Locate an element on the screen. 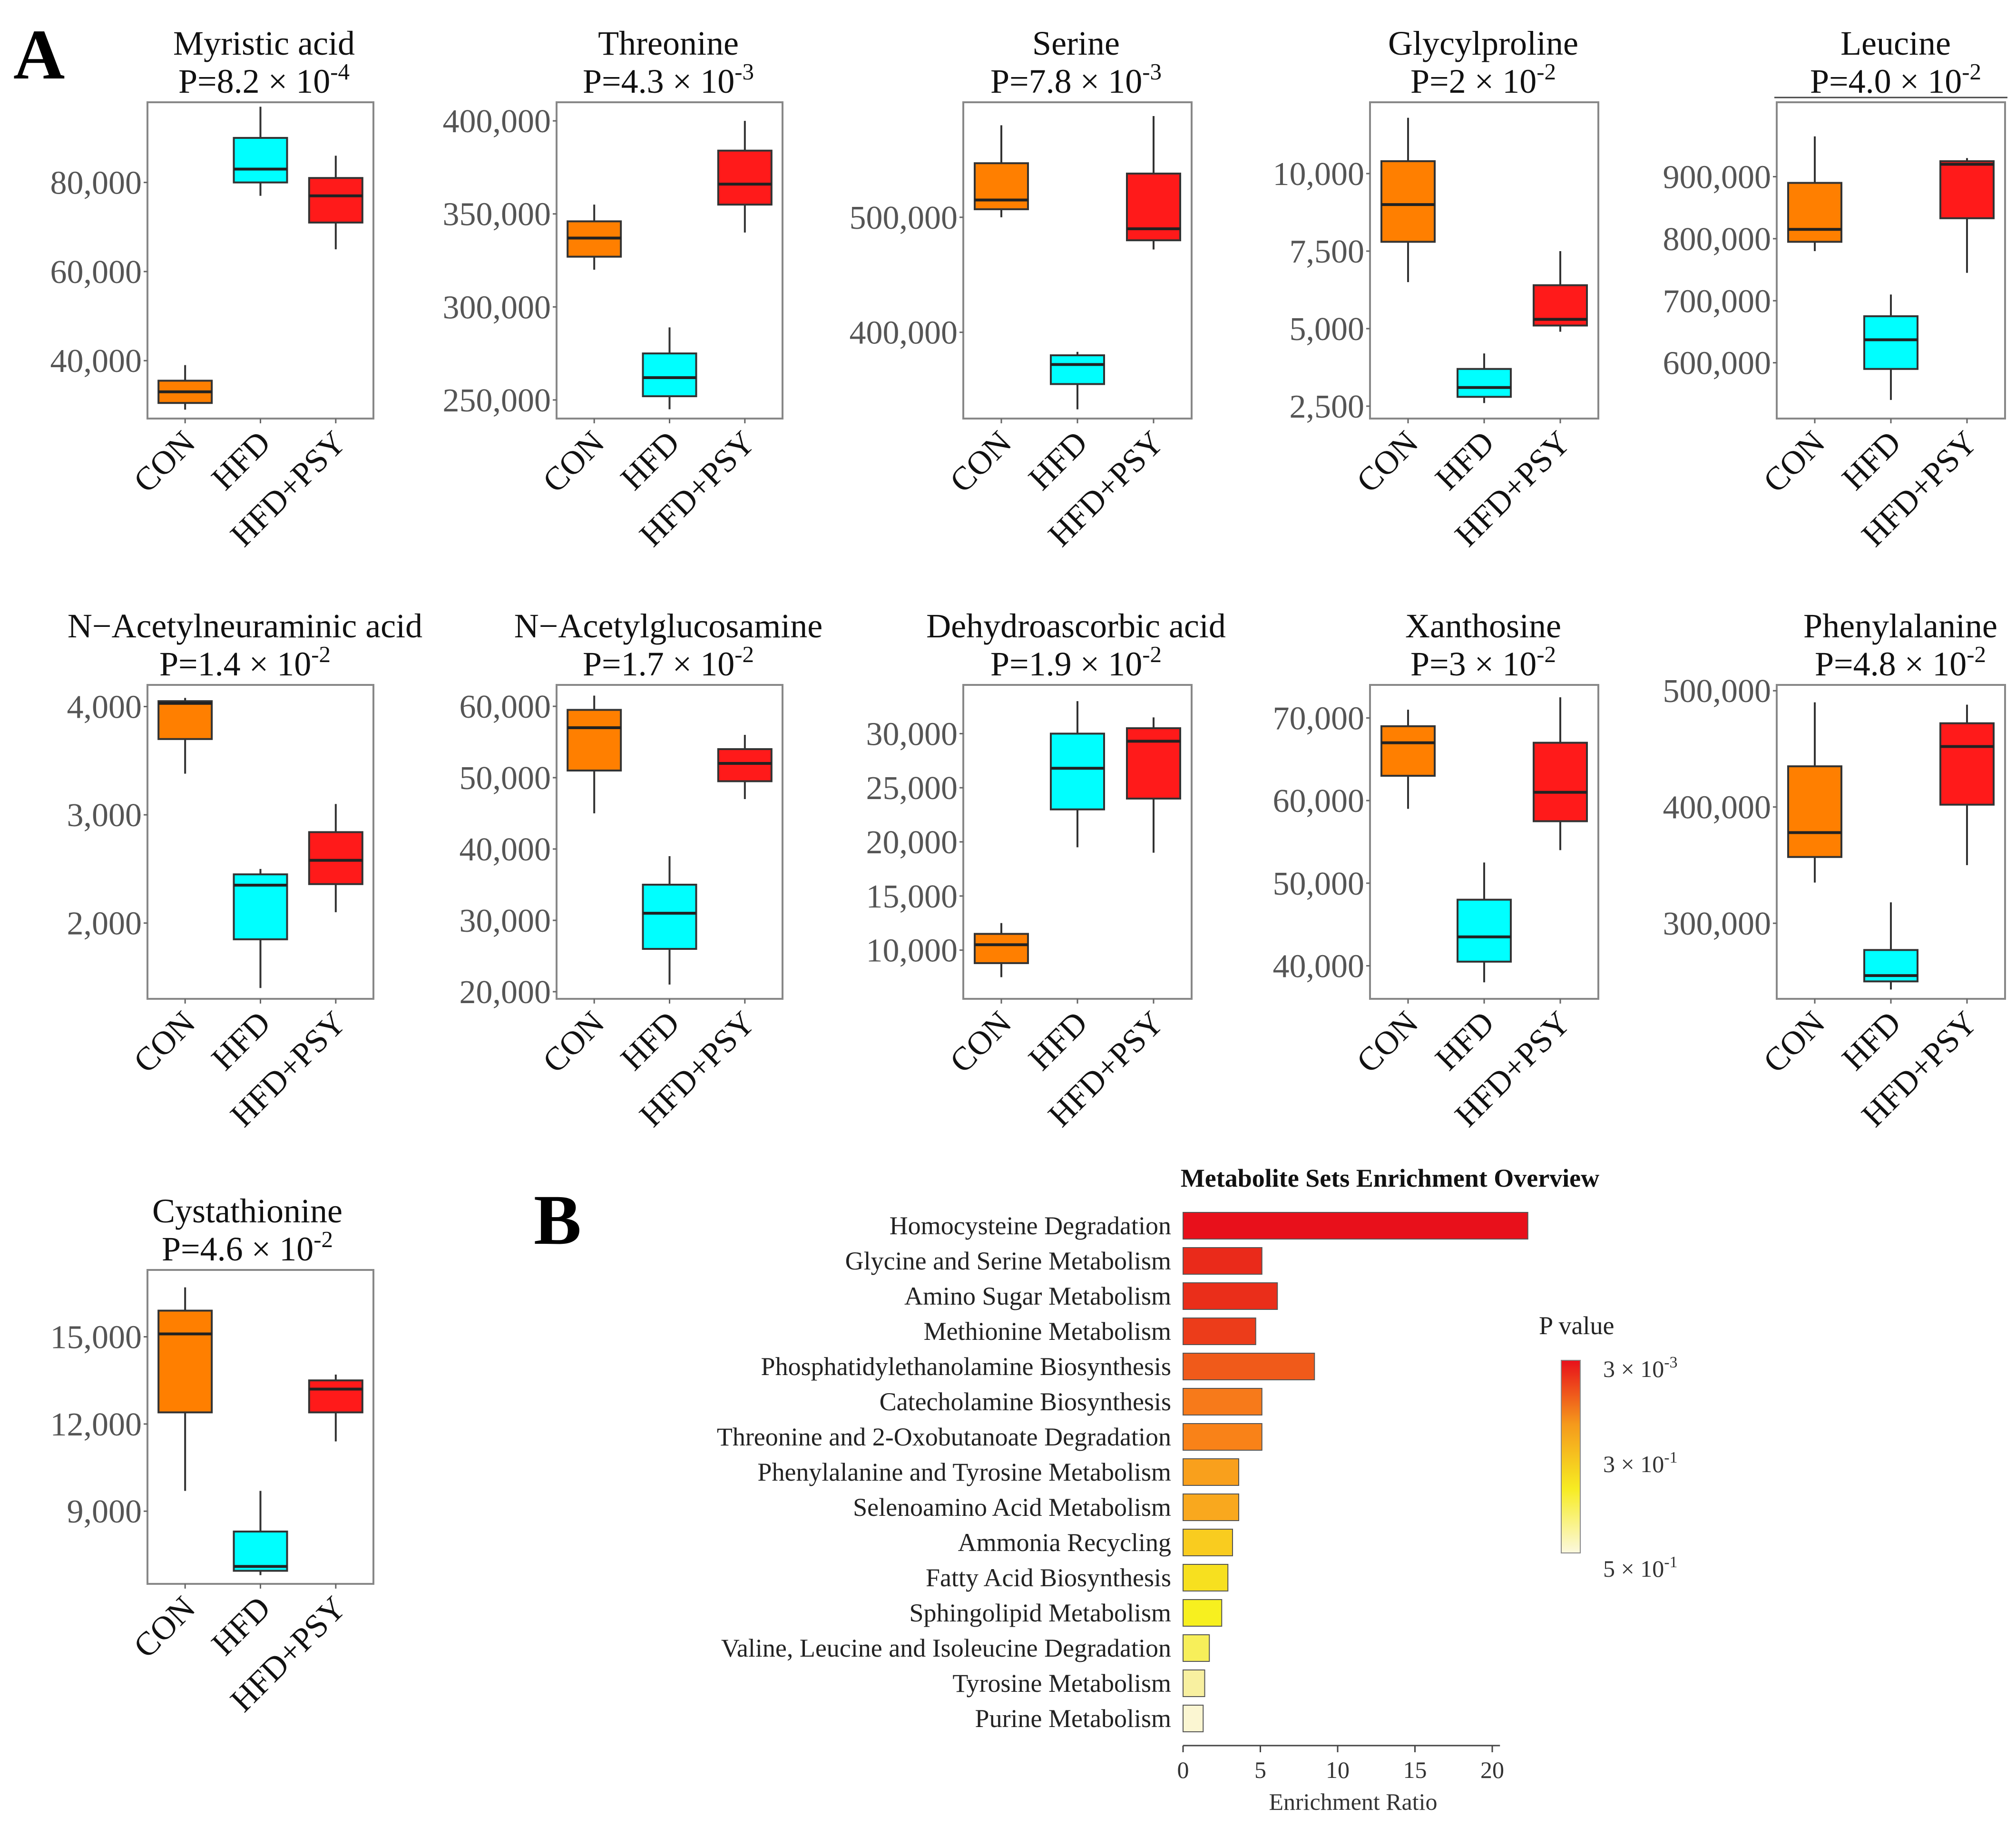  boxplot-pvalue: P=1.9 × 10-2 is located at coordinates (1076, 662).